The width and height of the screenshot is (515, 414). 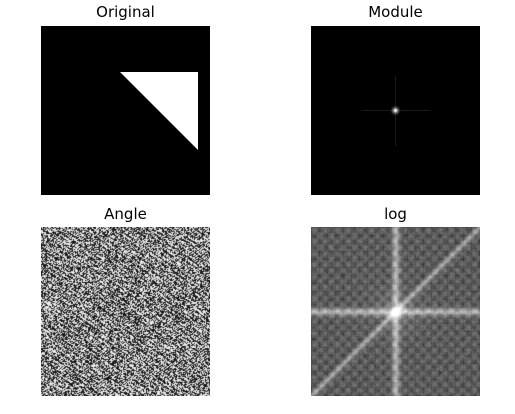 What do you see at coordinates (395, 12) in the screenshot?
I see `panel-title-module: Module` at bounding box center [395, 12].